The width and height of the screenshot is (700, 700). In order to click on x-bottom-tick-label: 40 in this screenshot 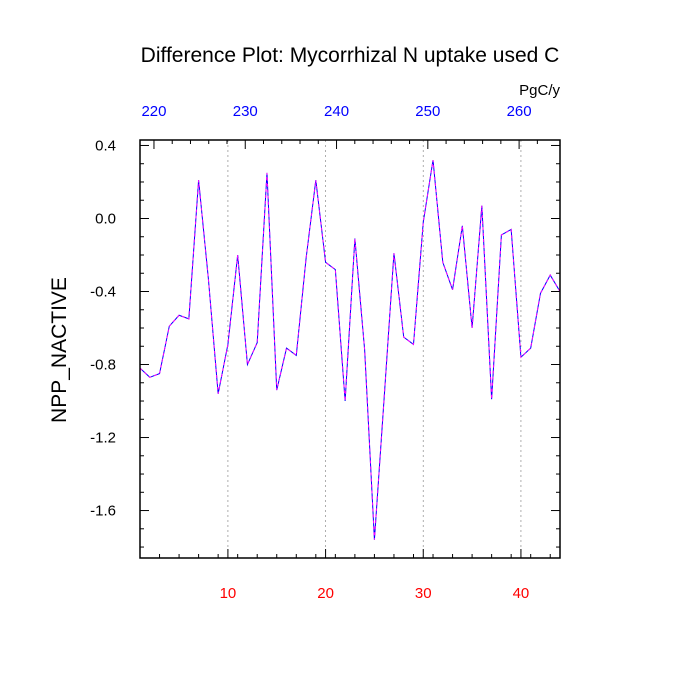, I will do `click(521, 593)`.